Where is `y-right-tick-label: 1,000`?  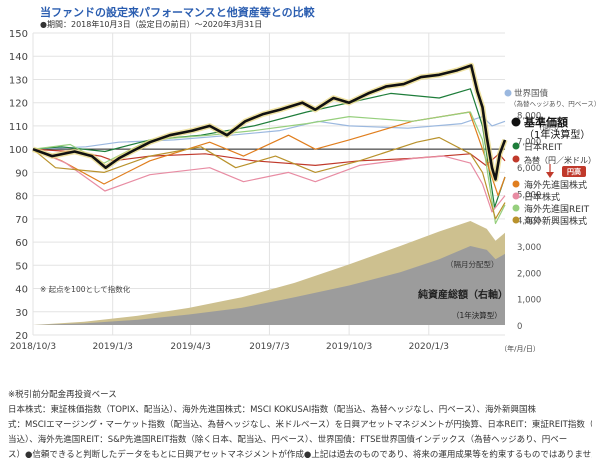
y-right-tick-label: 1,000 is located at coordinates (529, 301).